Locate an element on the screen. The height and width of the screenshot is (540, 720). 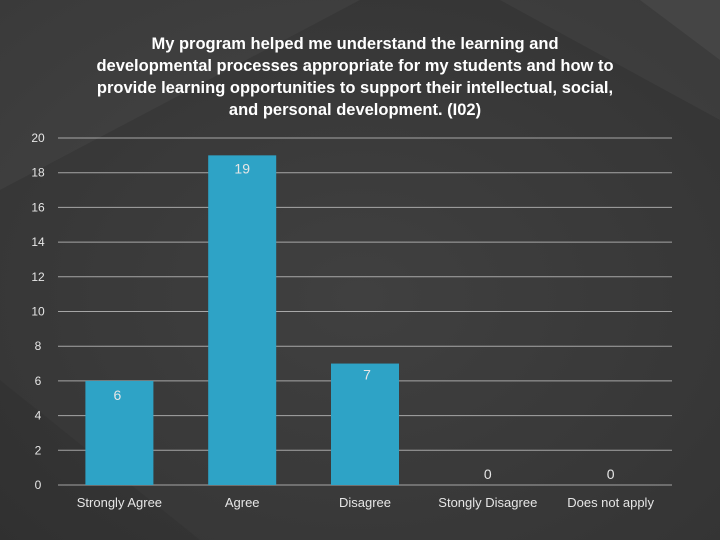
y-tick-label: 2 is located at coordinates (38, 450).